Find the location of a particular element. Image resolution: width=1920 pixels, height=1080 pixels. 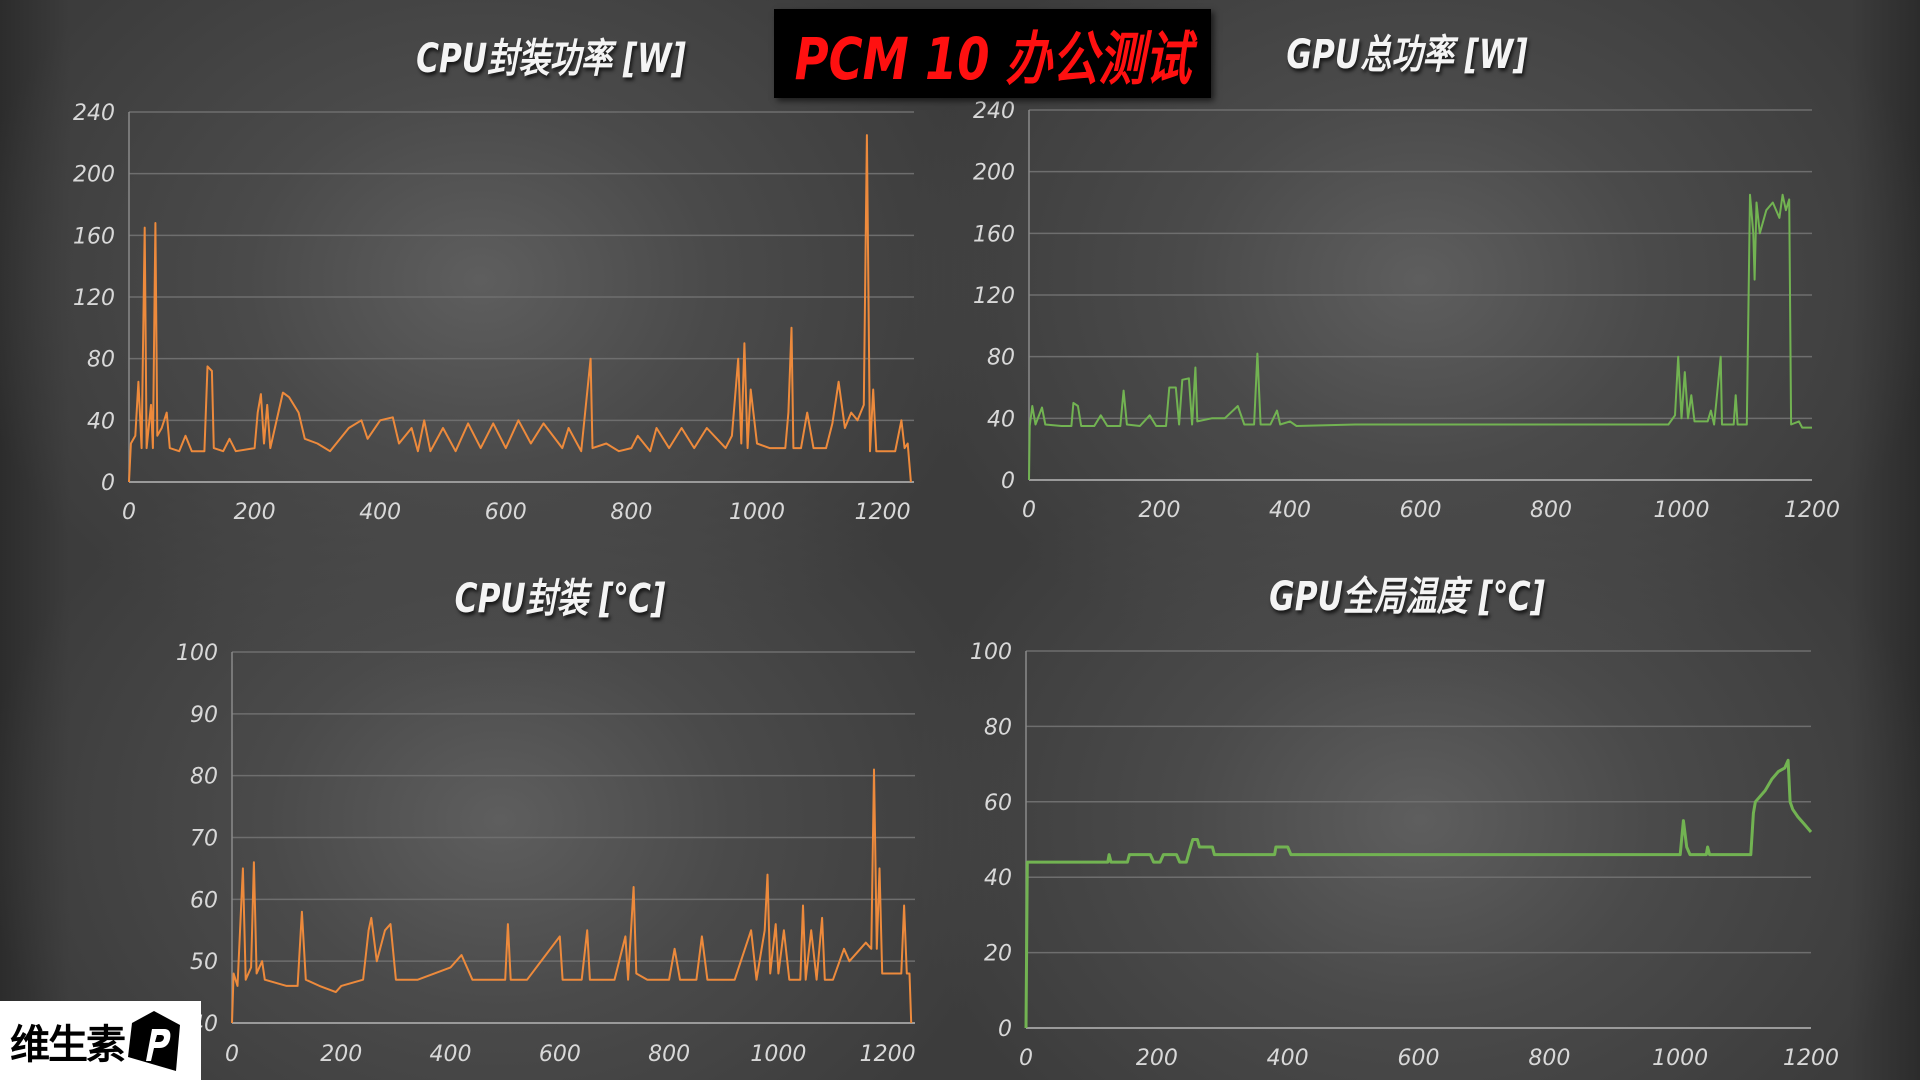

logo-text: 维生素 is located at coordinates (68, 1044).